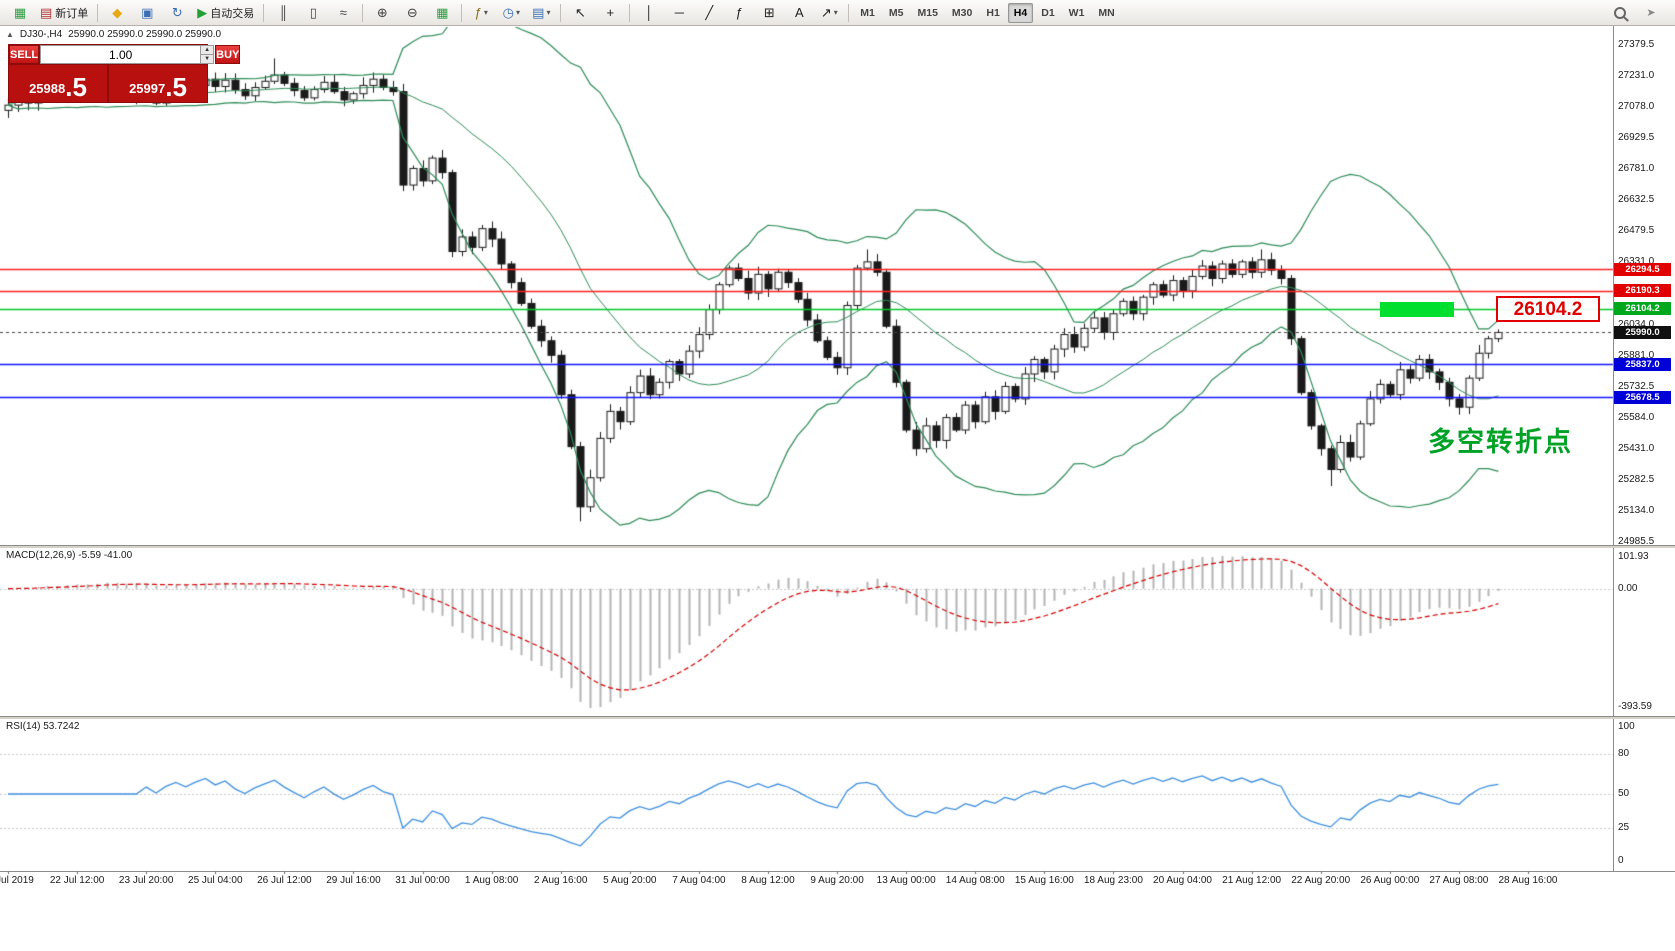 Image resolution: width=1675 pixels, height=951 pixels. What do you see at coordinates (232, 13) in the screenshot?
I see `autotrading-button-label: 自动交易` at bounding box center [232, 13].